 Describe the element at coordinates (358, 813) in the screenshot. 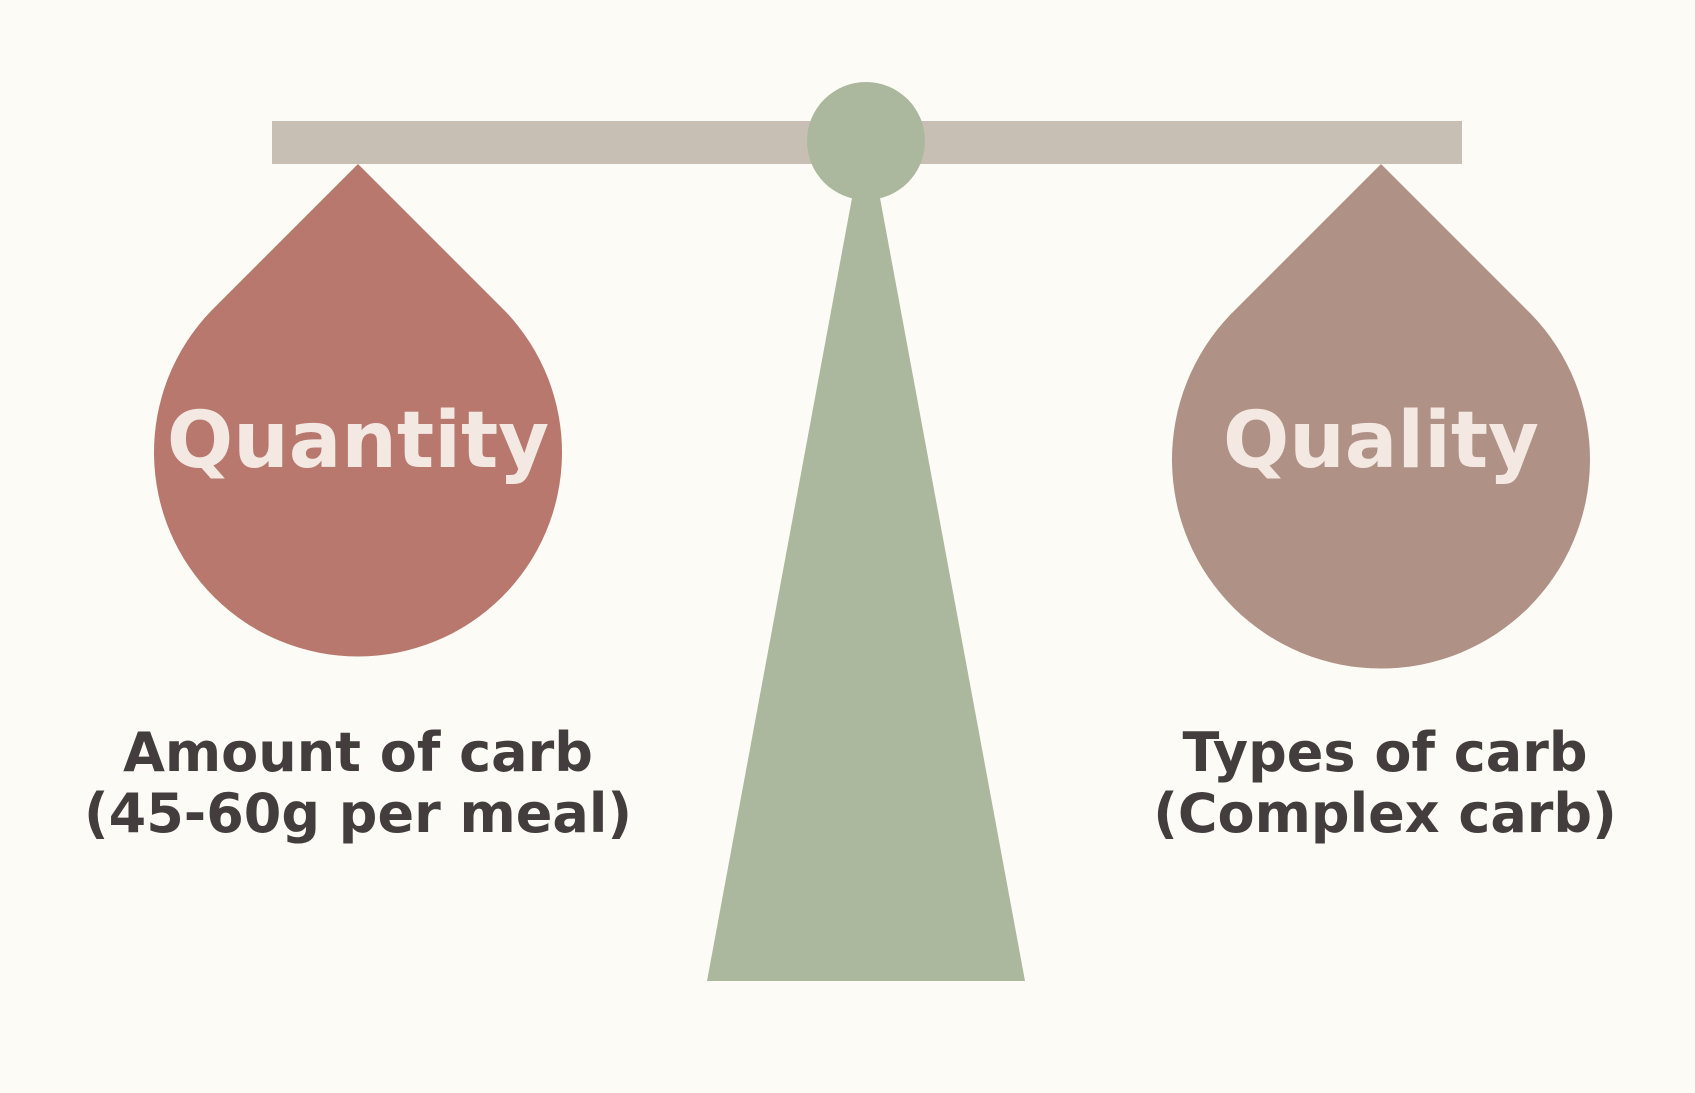

I see `quantity-caption-line2: (45-60g per meal)` at that location.